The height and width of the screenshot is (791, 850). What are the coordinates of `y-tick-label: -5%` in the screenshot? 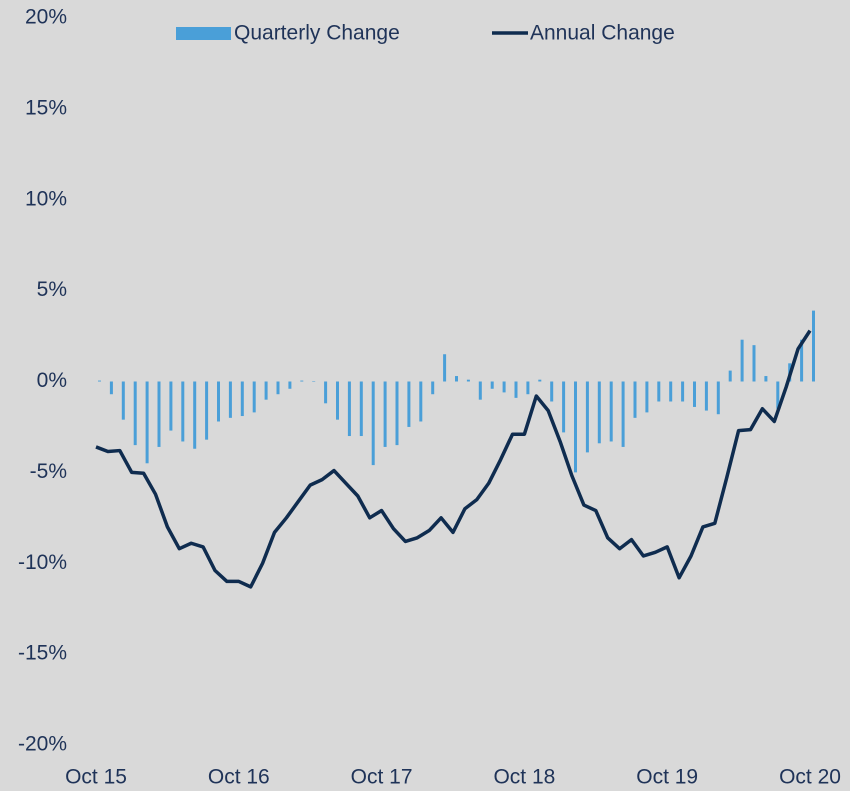 It's located at (48, 471).